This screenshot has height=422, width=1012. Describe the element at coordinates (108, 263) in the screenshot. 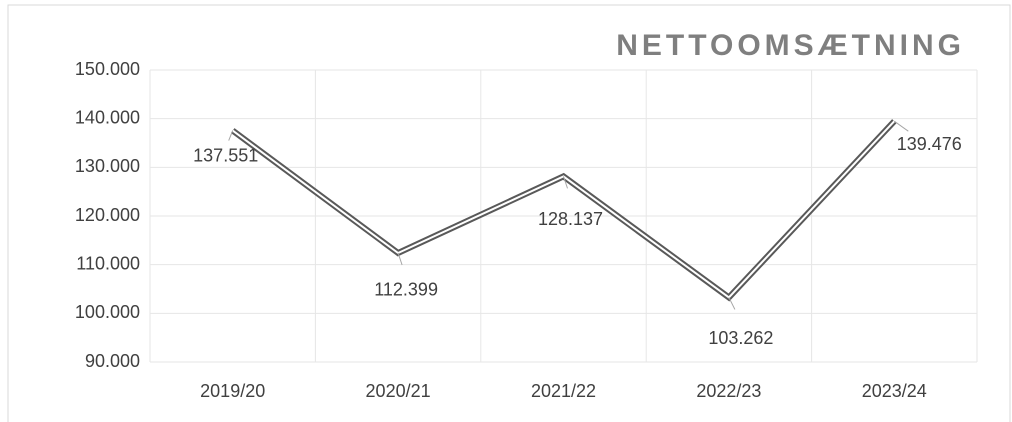

I see `y-tick-label: 110.000` at that location.